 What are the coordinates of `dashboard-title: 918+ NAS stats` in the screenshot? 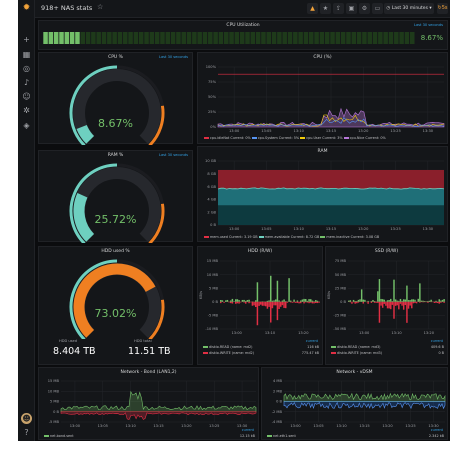 It's located at (67, 8).